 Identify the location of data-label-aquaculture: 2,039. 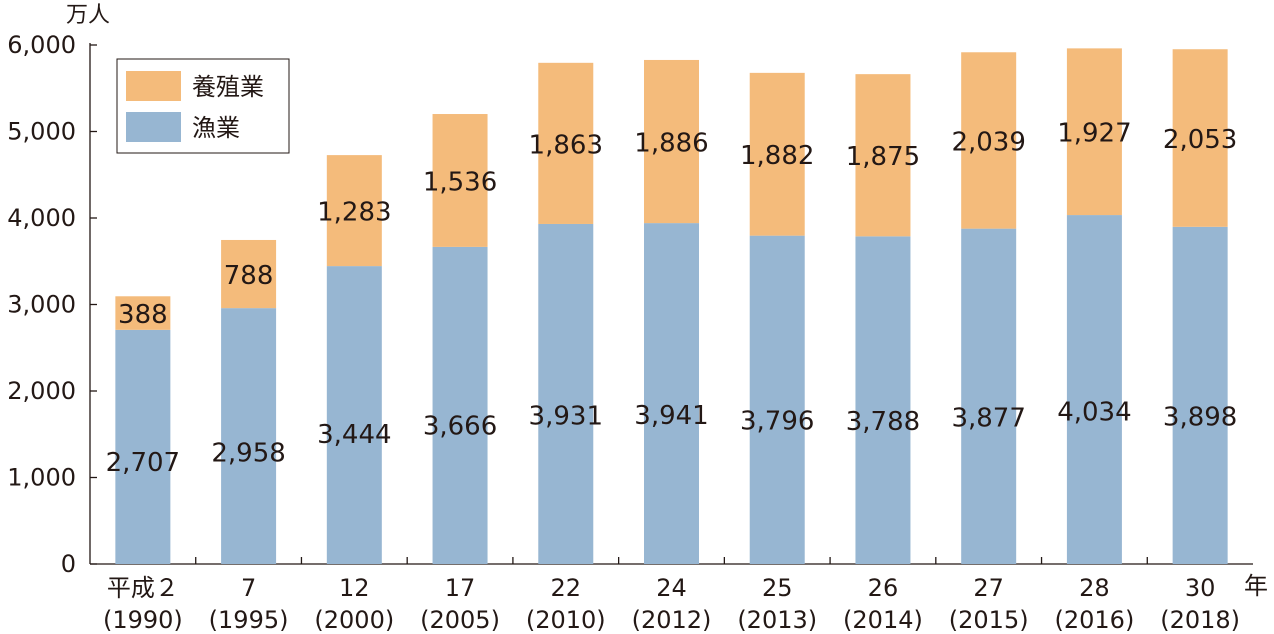
(988, 142).